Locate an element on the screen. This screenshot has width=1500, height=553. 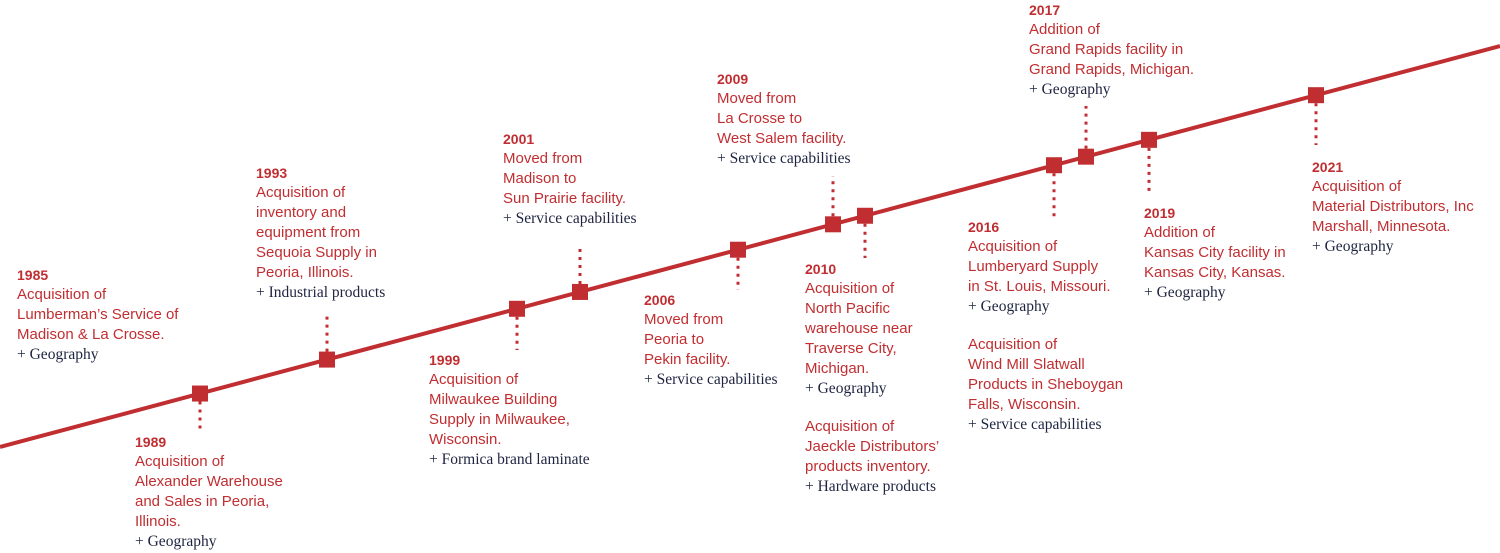
event-tag: + Industrial products is located at coordinates (321, 292).